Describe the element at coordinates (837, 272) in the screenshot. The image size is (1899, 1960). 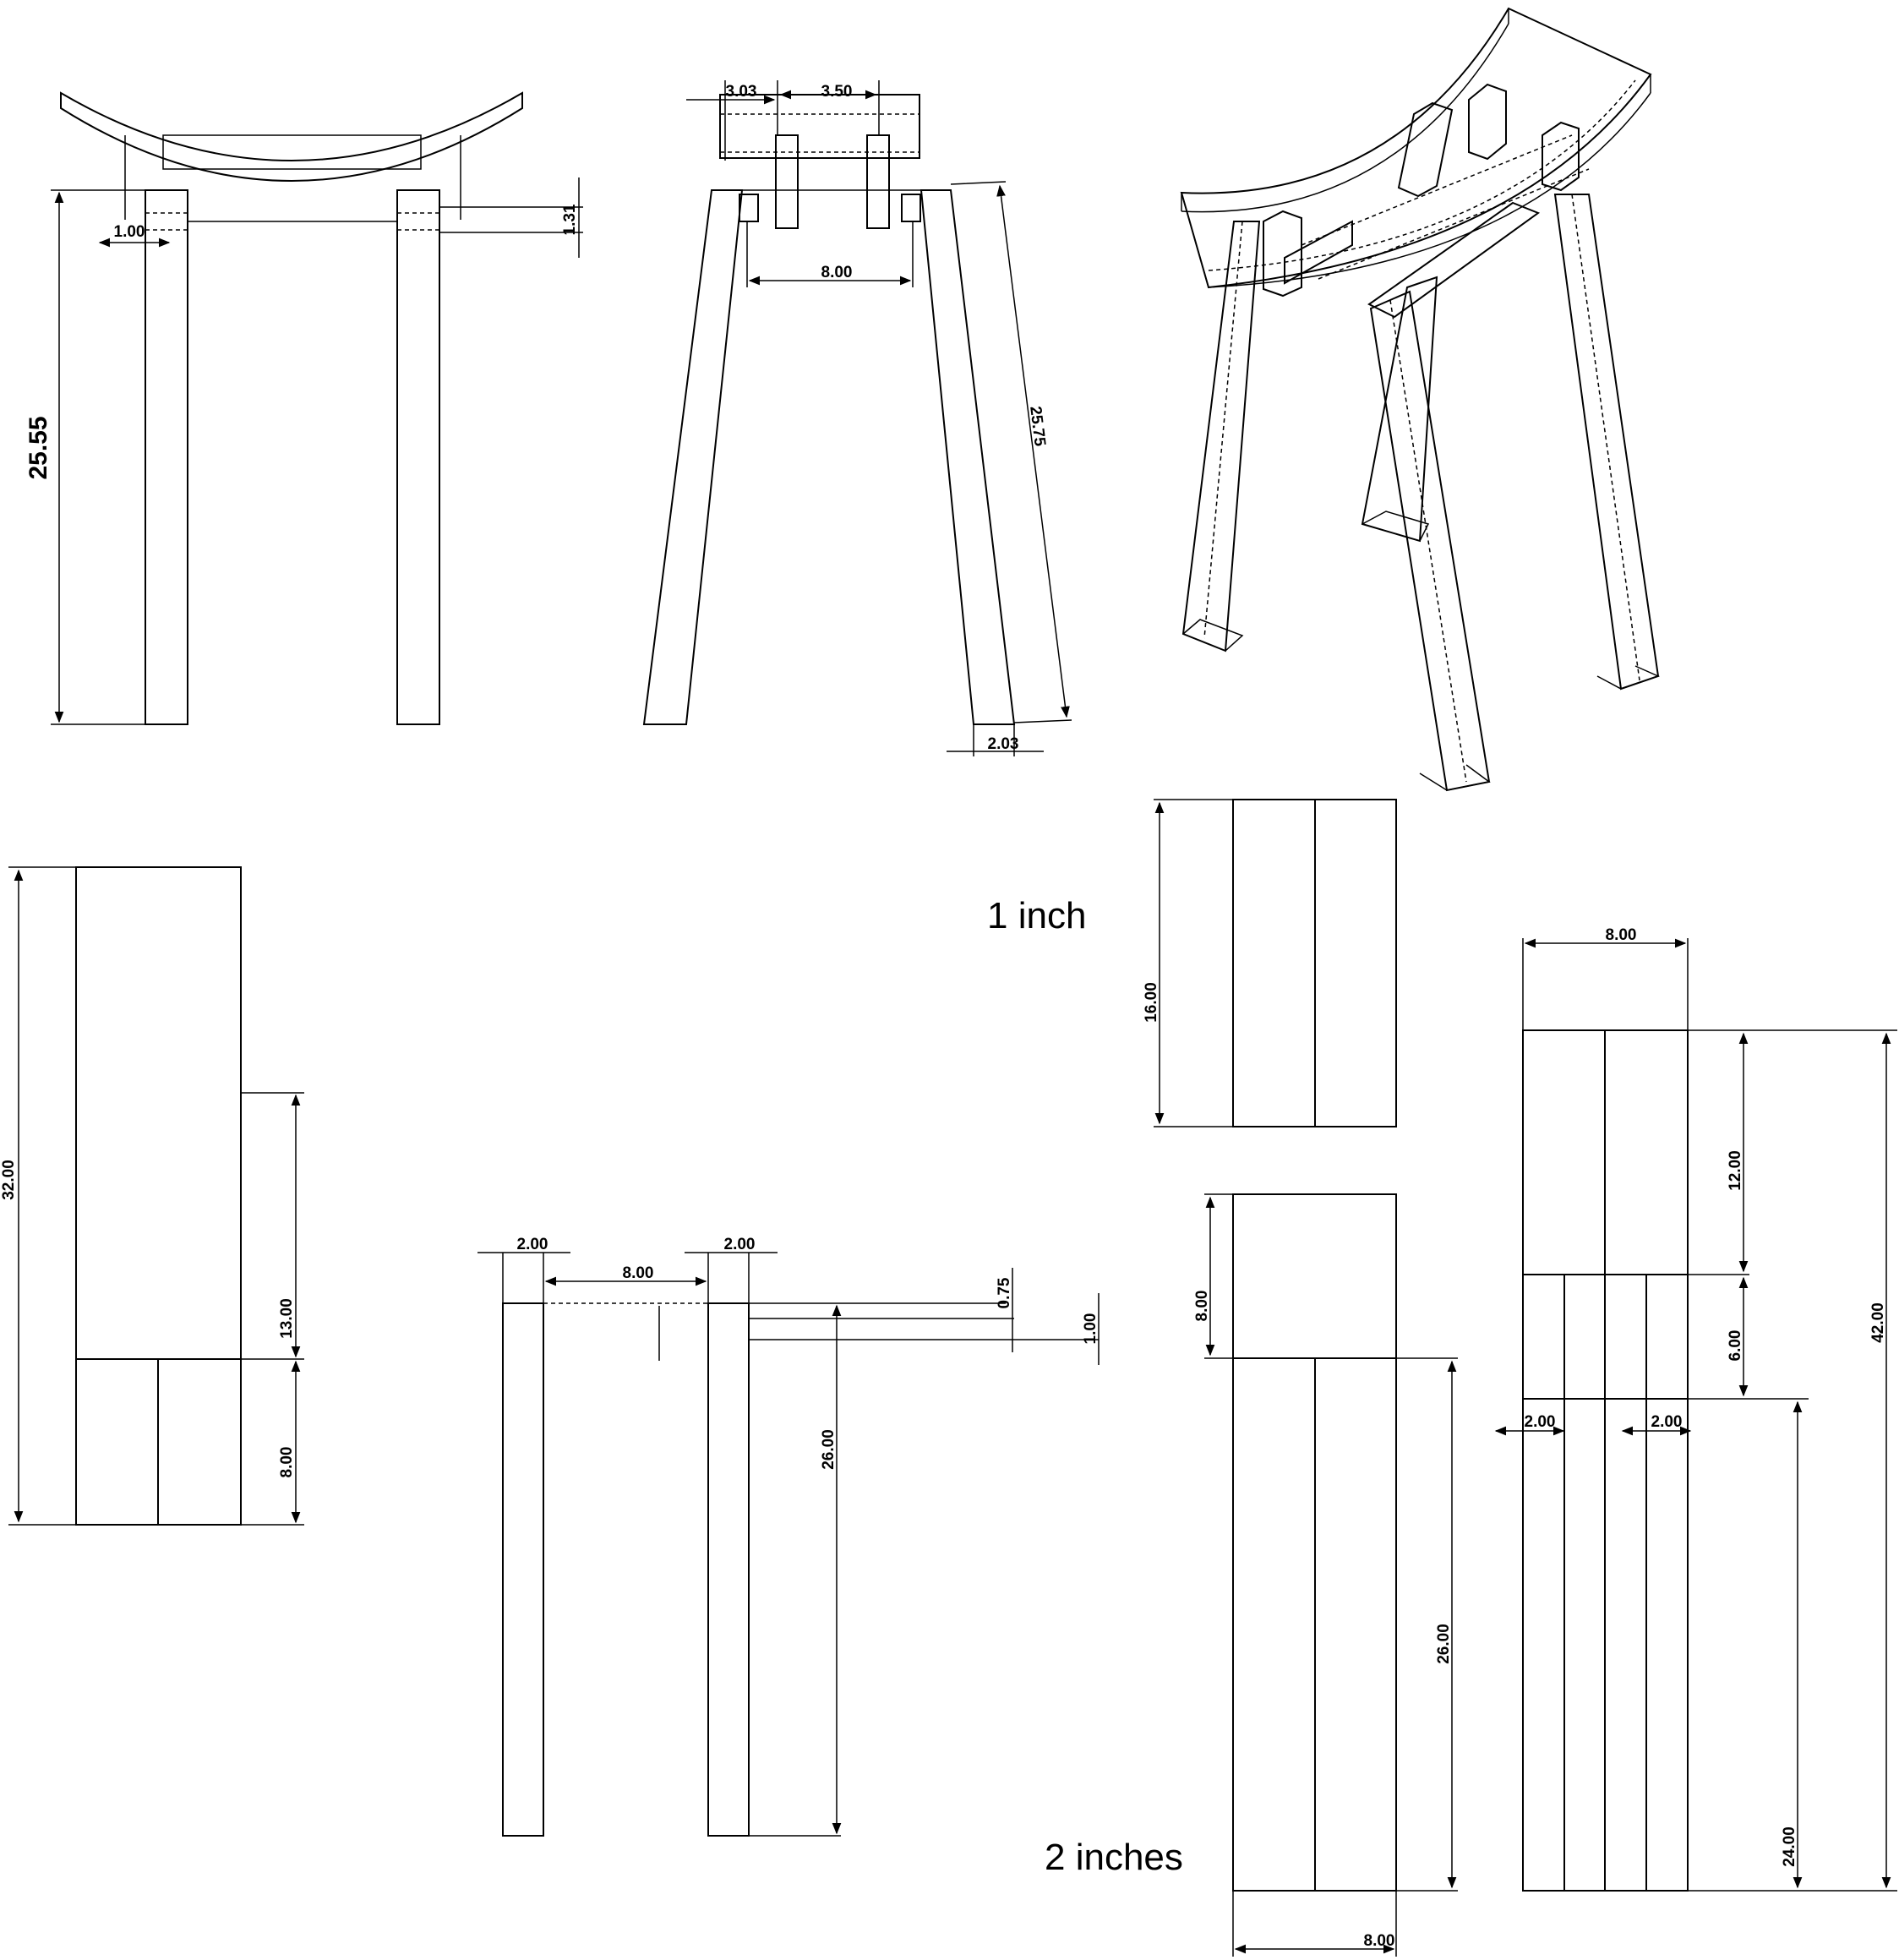
I see `side-spacing-label: 8.00` at that location.